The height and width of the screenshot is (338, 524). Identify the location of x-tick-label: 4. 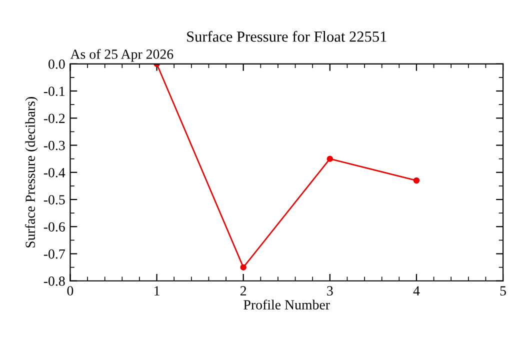
(416, 291).